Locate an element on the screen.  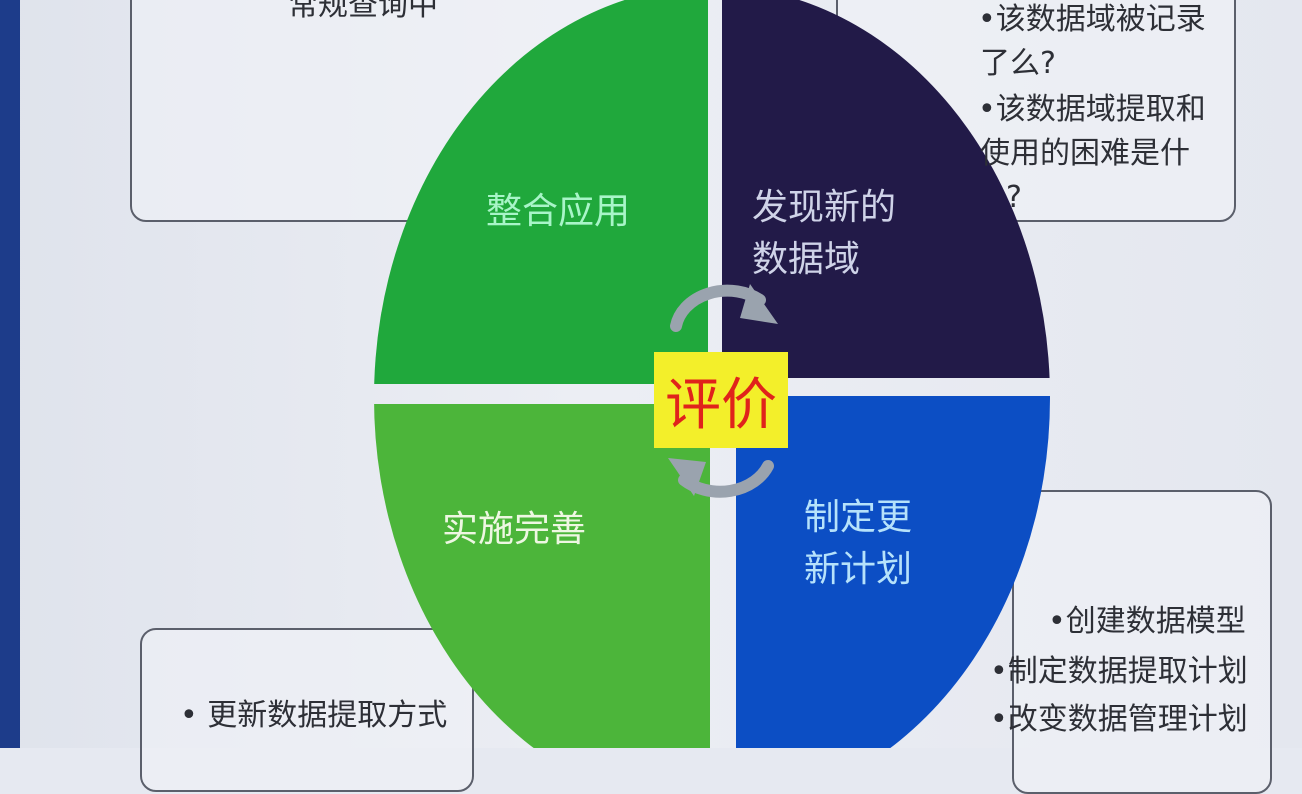
callout-bottom-left-text: • 更新数据提取方式 is located at coordinates (314, 715).